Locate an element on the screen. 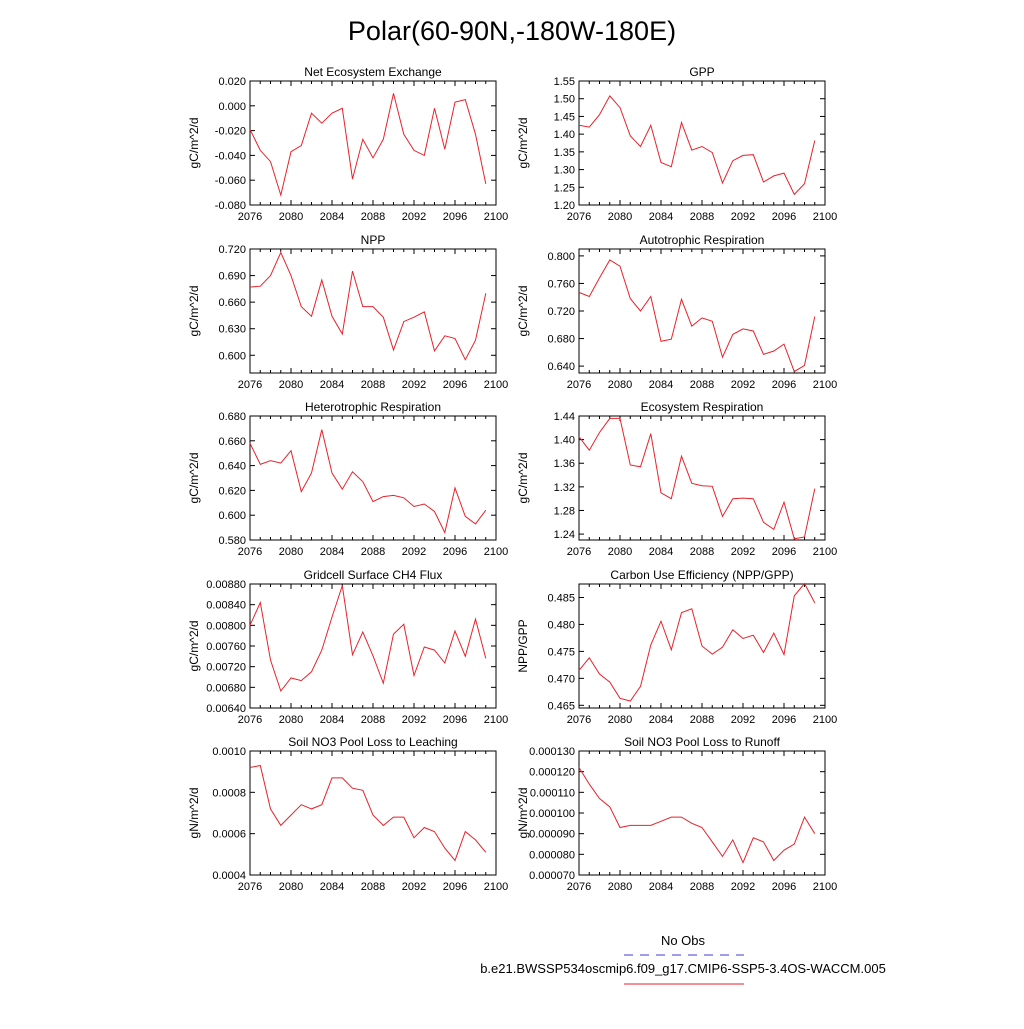  chart-title: Net Ecosystem Exchange is located at coordinates (373, 72).